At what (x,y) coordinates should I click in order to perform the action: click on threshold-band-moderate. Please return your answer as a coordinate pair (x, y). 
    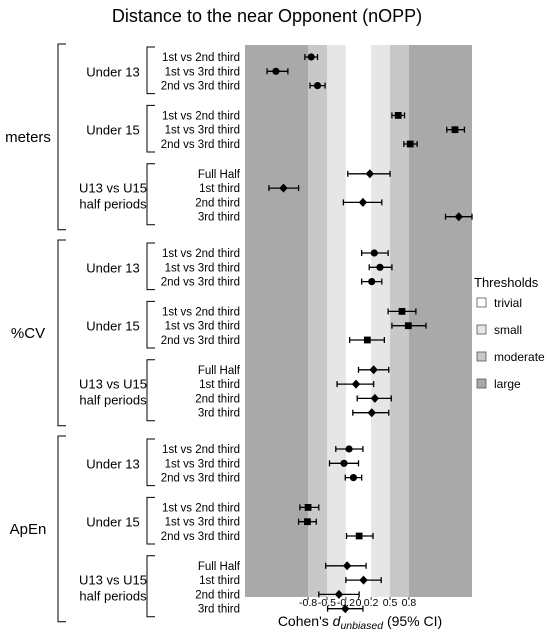
    Looking at the image, I should click on (399, 321).